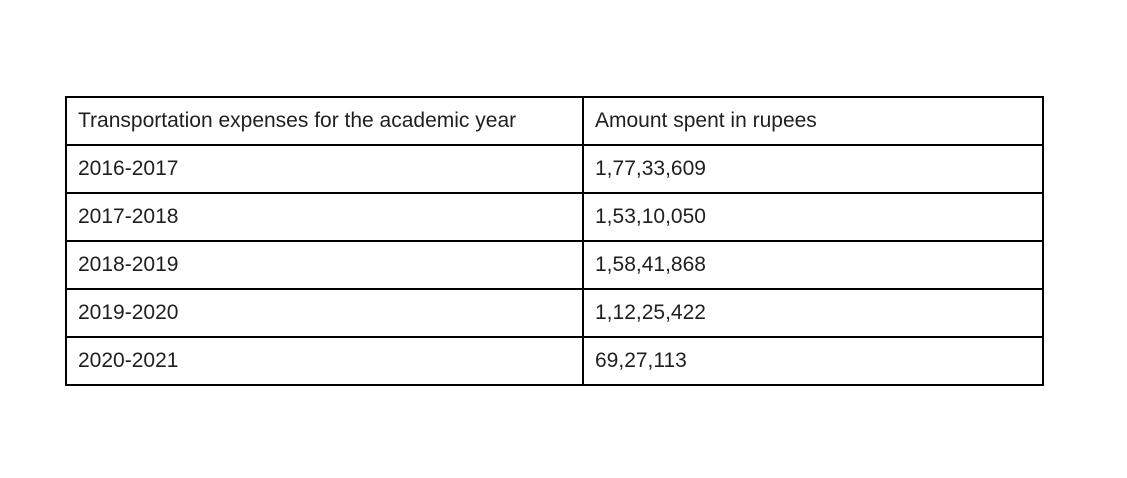 This screenshot has width=1127, height=478. I want to click on table-row: 2019-2020 1,12,25,422, so click(554, 313).